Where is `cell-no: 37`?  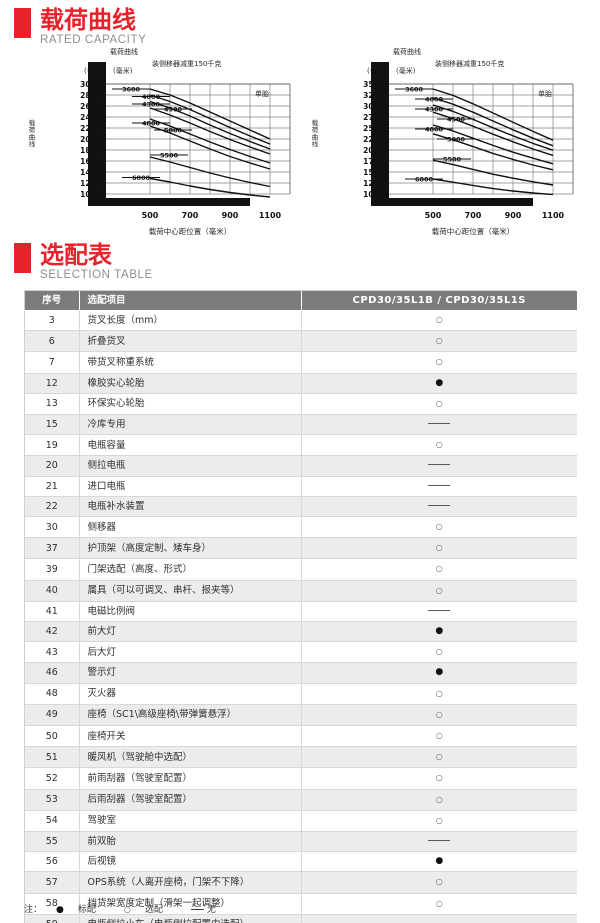
cell-no: 37 is located at coordinates (52, 548).